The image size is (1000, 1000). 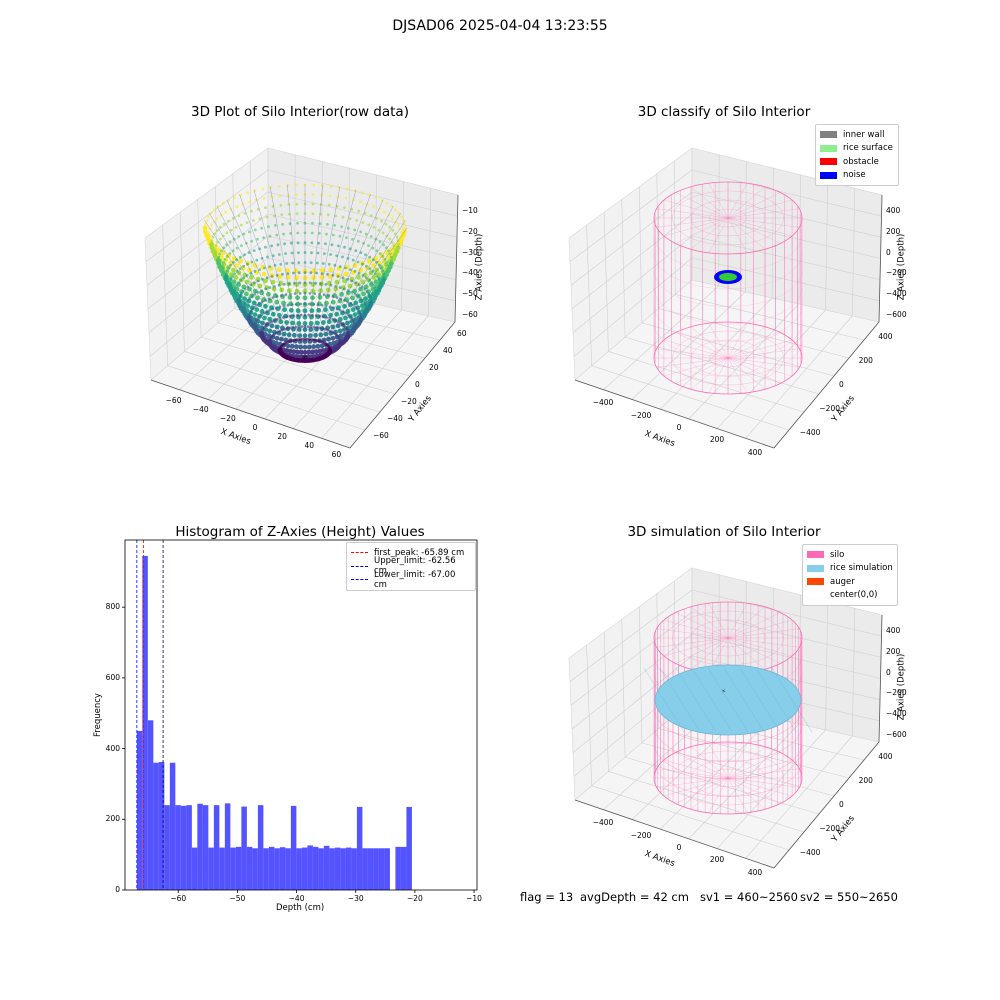 What do you see at coordinates (865, 780) in the screenshot?
I see `panel4-ytick: 200` at bounding box center [865, 780].